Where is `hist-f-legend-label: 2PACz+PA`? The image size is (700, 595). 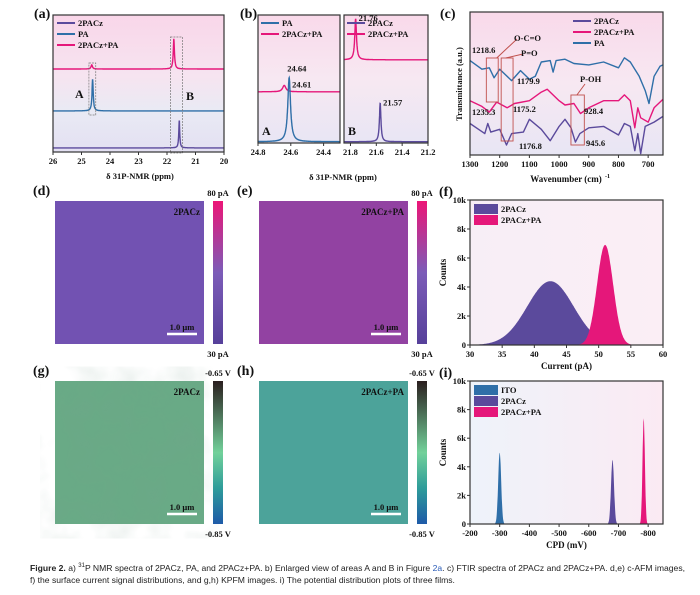 hist-f-legend-label: 2PACz+PA is located at coordinates (521, 220).